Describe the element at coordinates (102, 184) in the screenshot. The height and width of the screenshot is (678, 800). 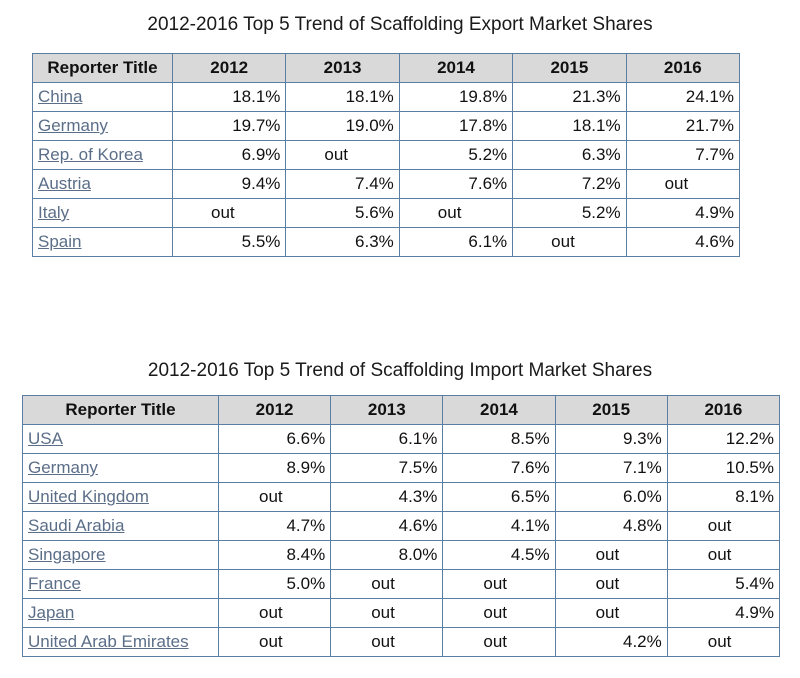
I see `country-cell: Austria` at that location.